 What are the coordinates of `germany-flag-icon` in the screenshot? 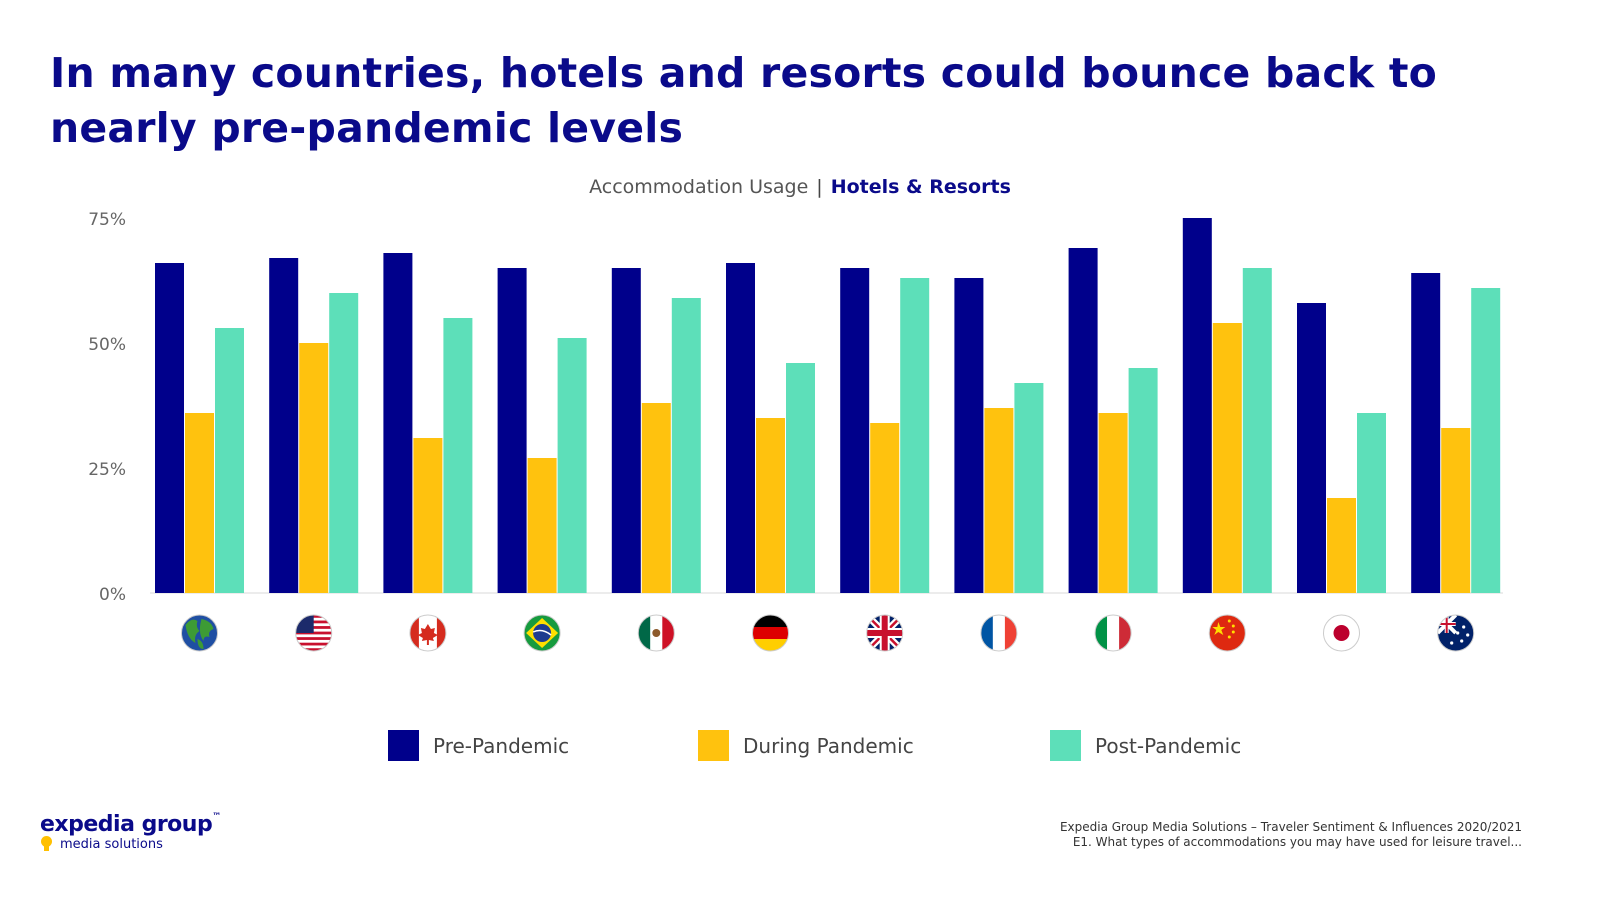 It's located at (770, 633).